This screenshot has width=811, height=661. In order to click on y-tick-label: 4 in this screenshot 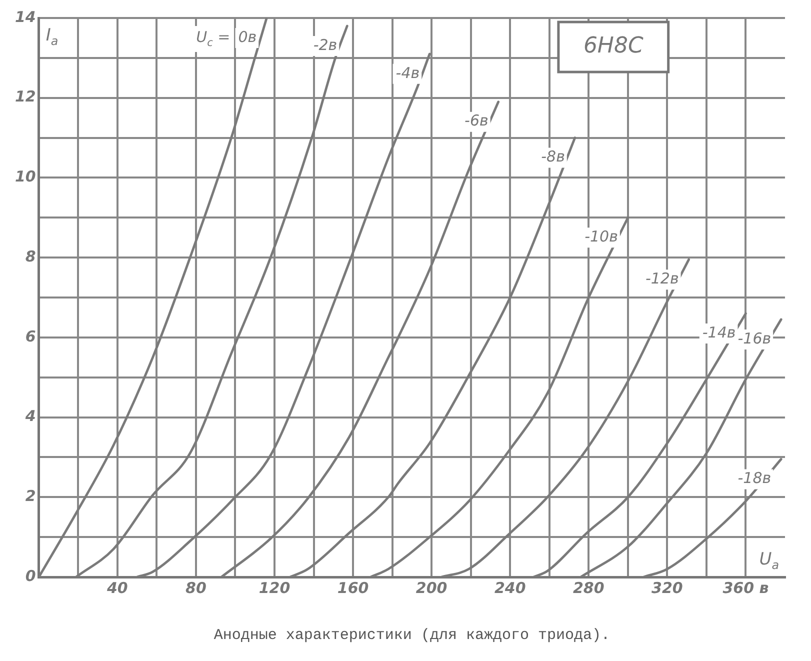, I will do `click(30, 416)`.